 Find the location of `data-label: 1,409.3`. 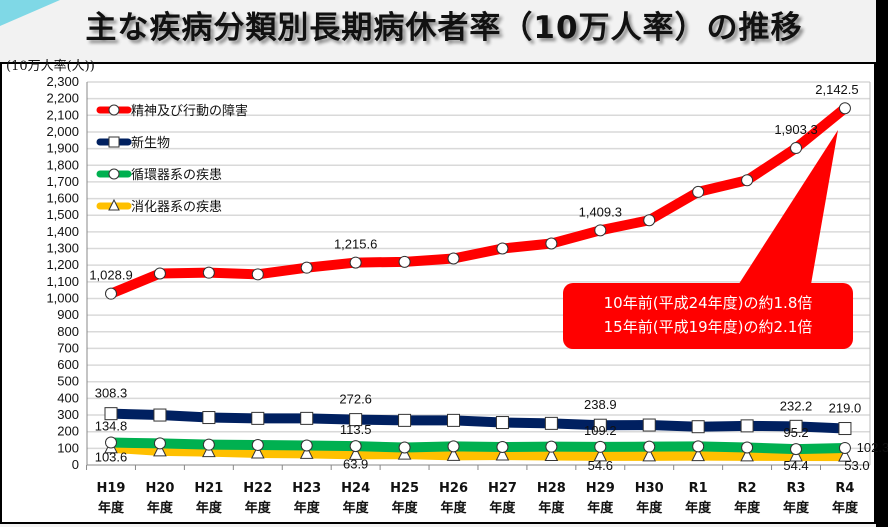

data-label: 1,409.3 is located at coordinates (600, 211).